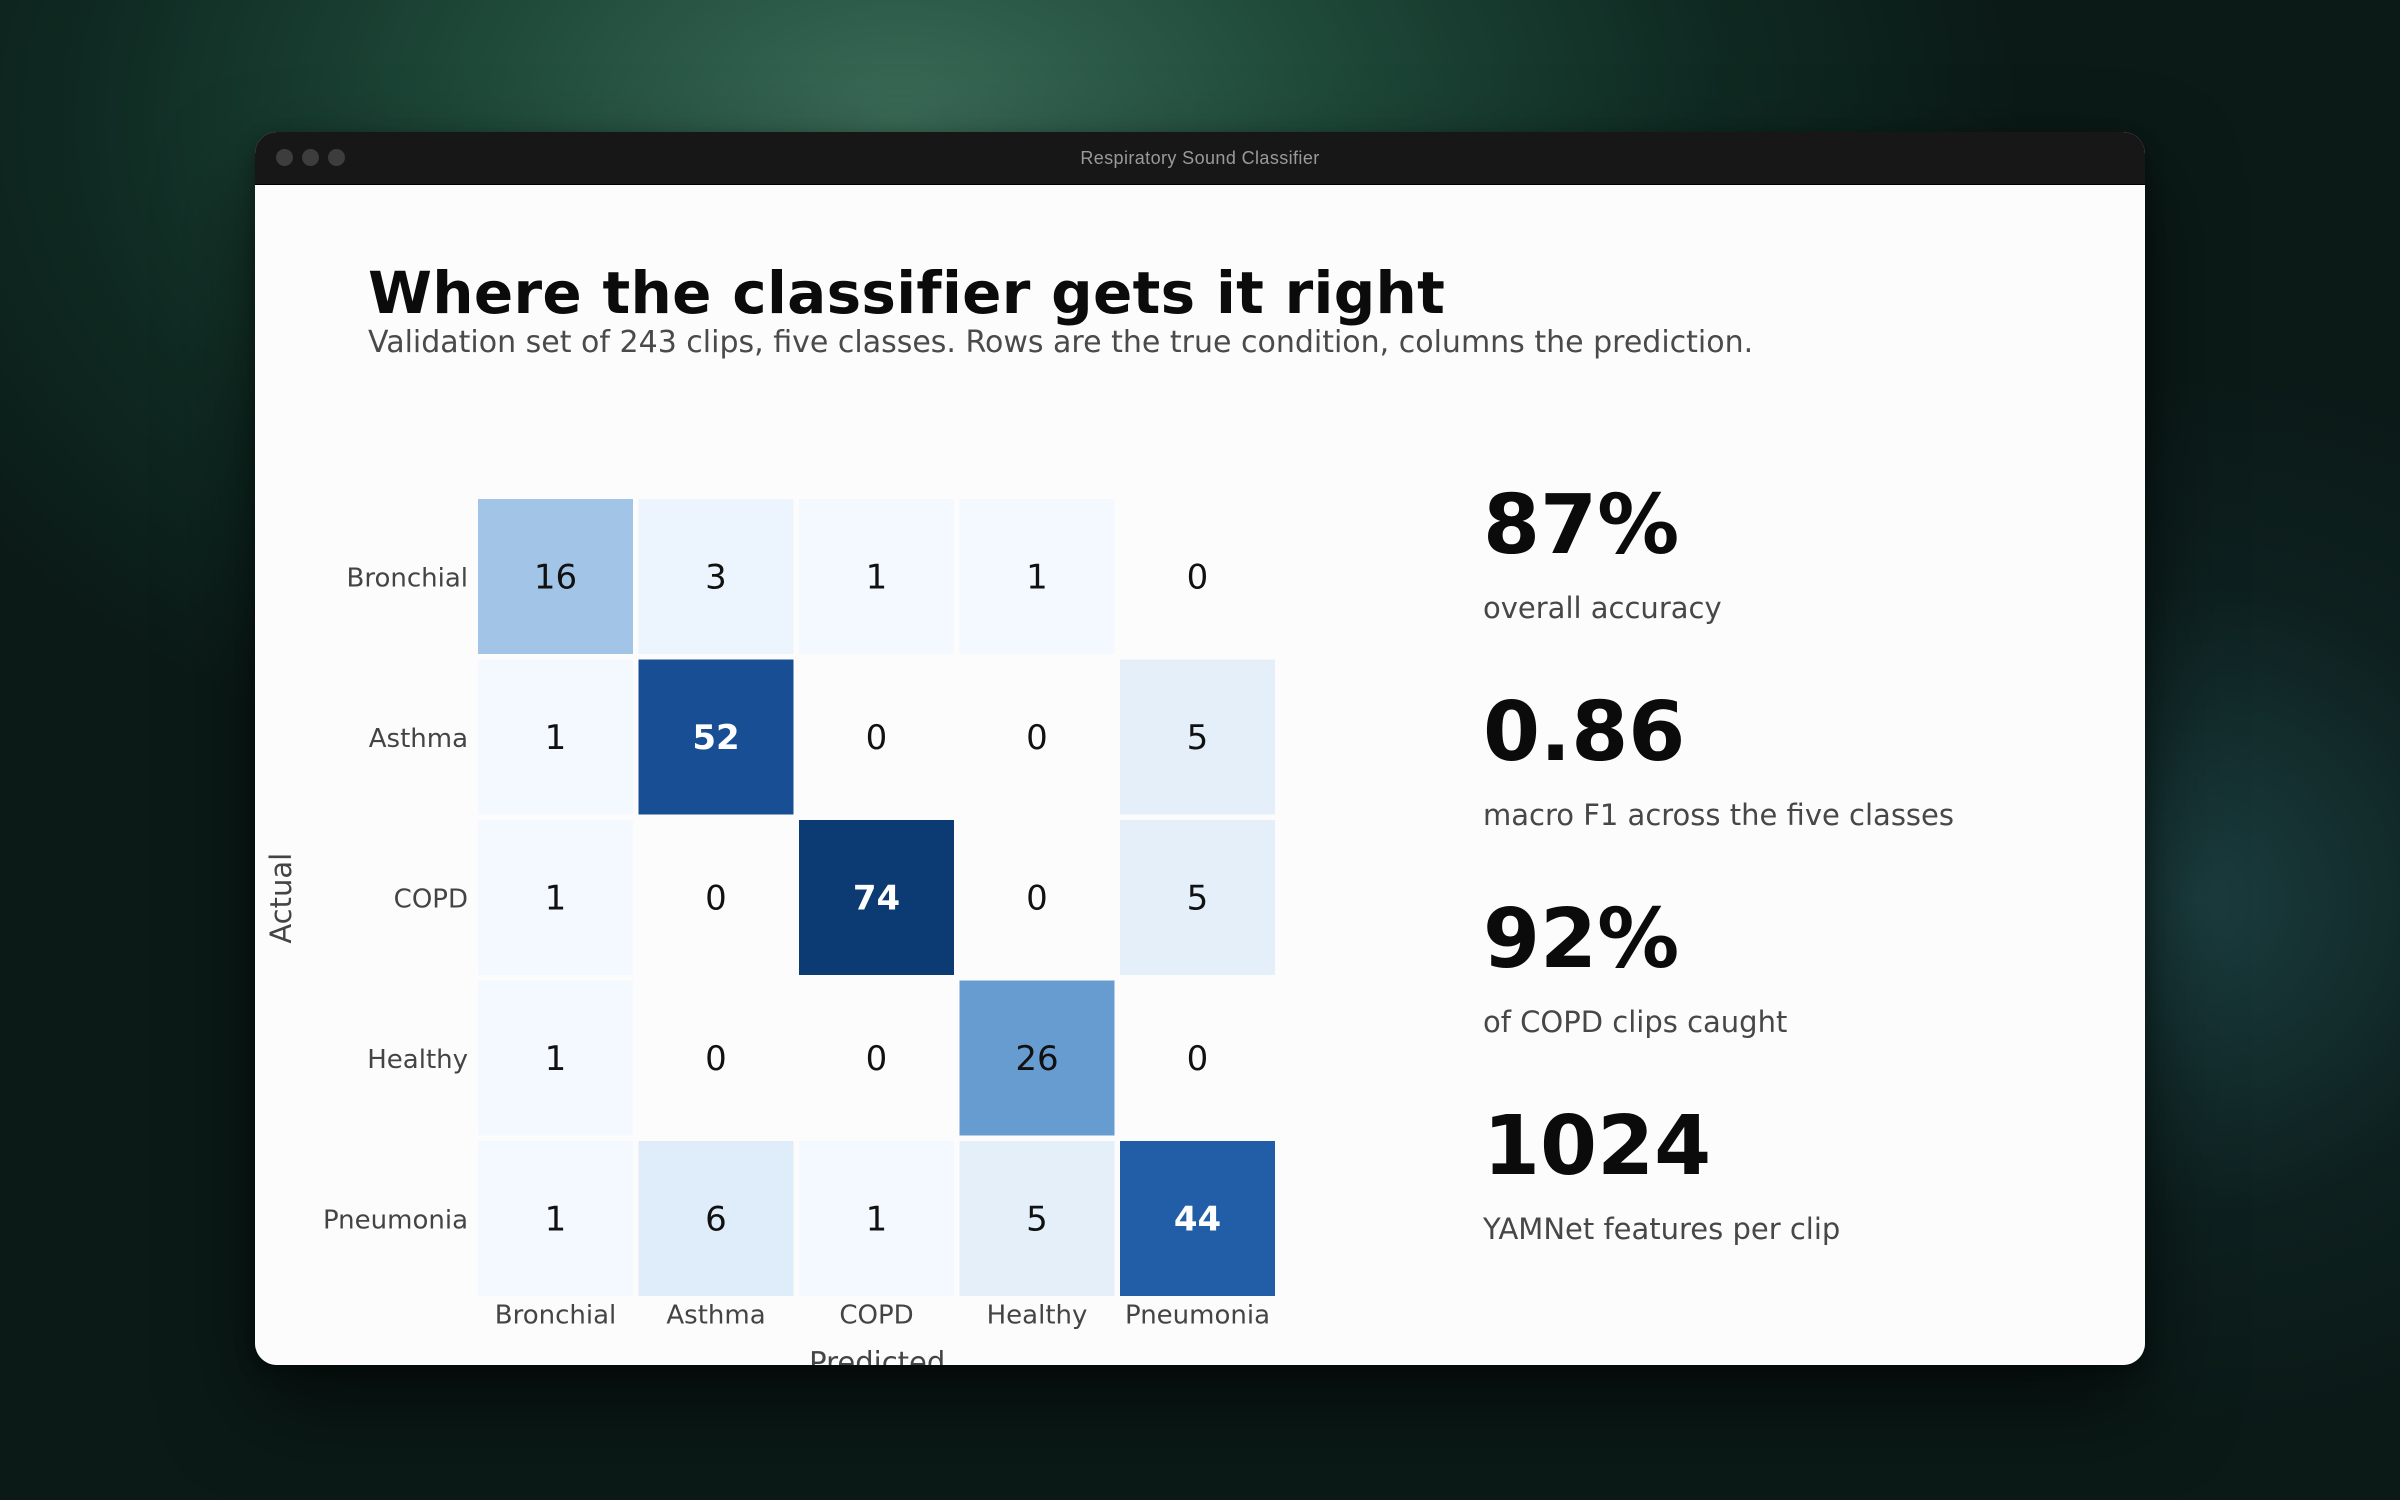 Image resolution: width=2400 pixels, height=1500 pixels. What do you see at coordinates (876, 1316) in the screenshot?
I see `column-tick-label: COPD` at bounding box center [876, 1316].